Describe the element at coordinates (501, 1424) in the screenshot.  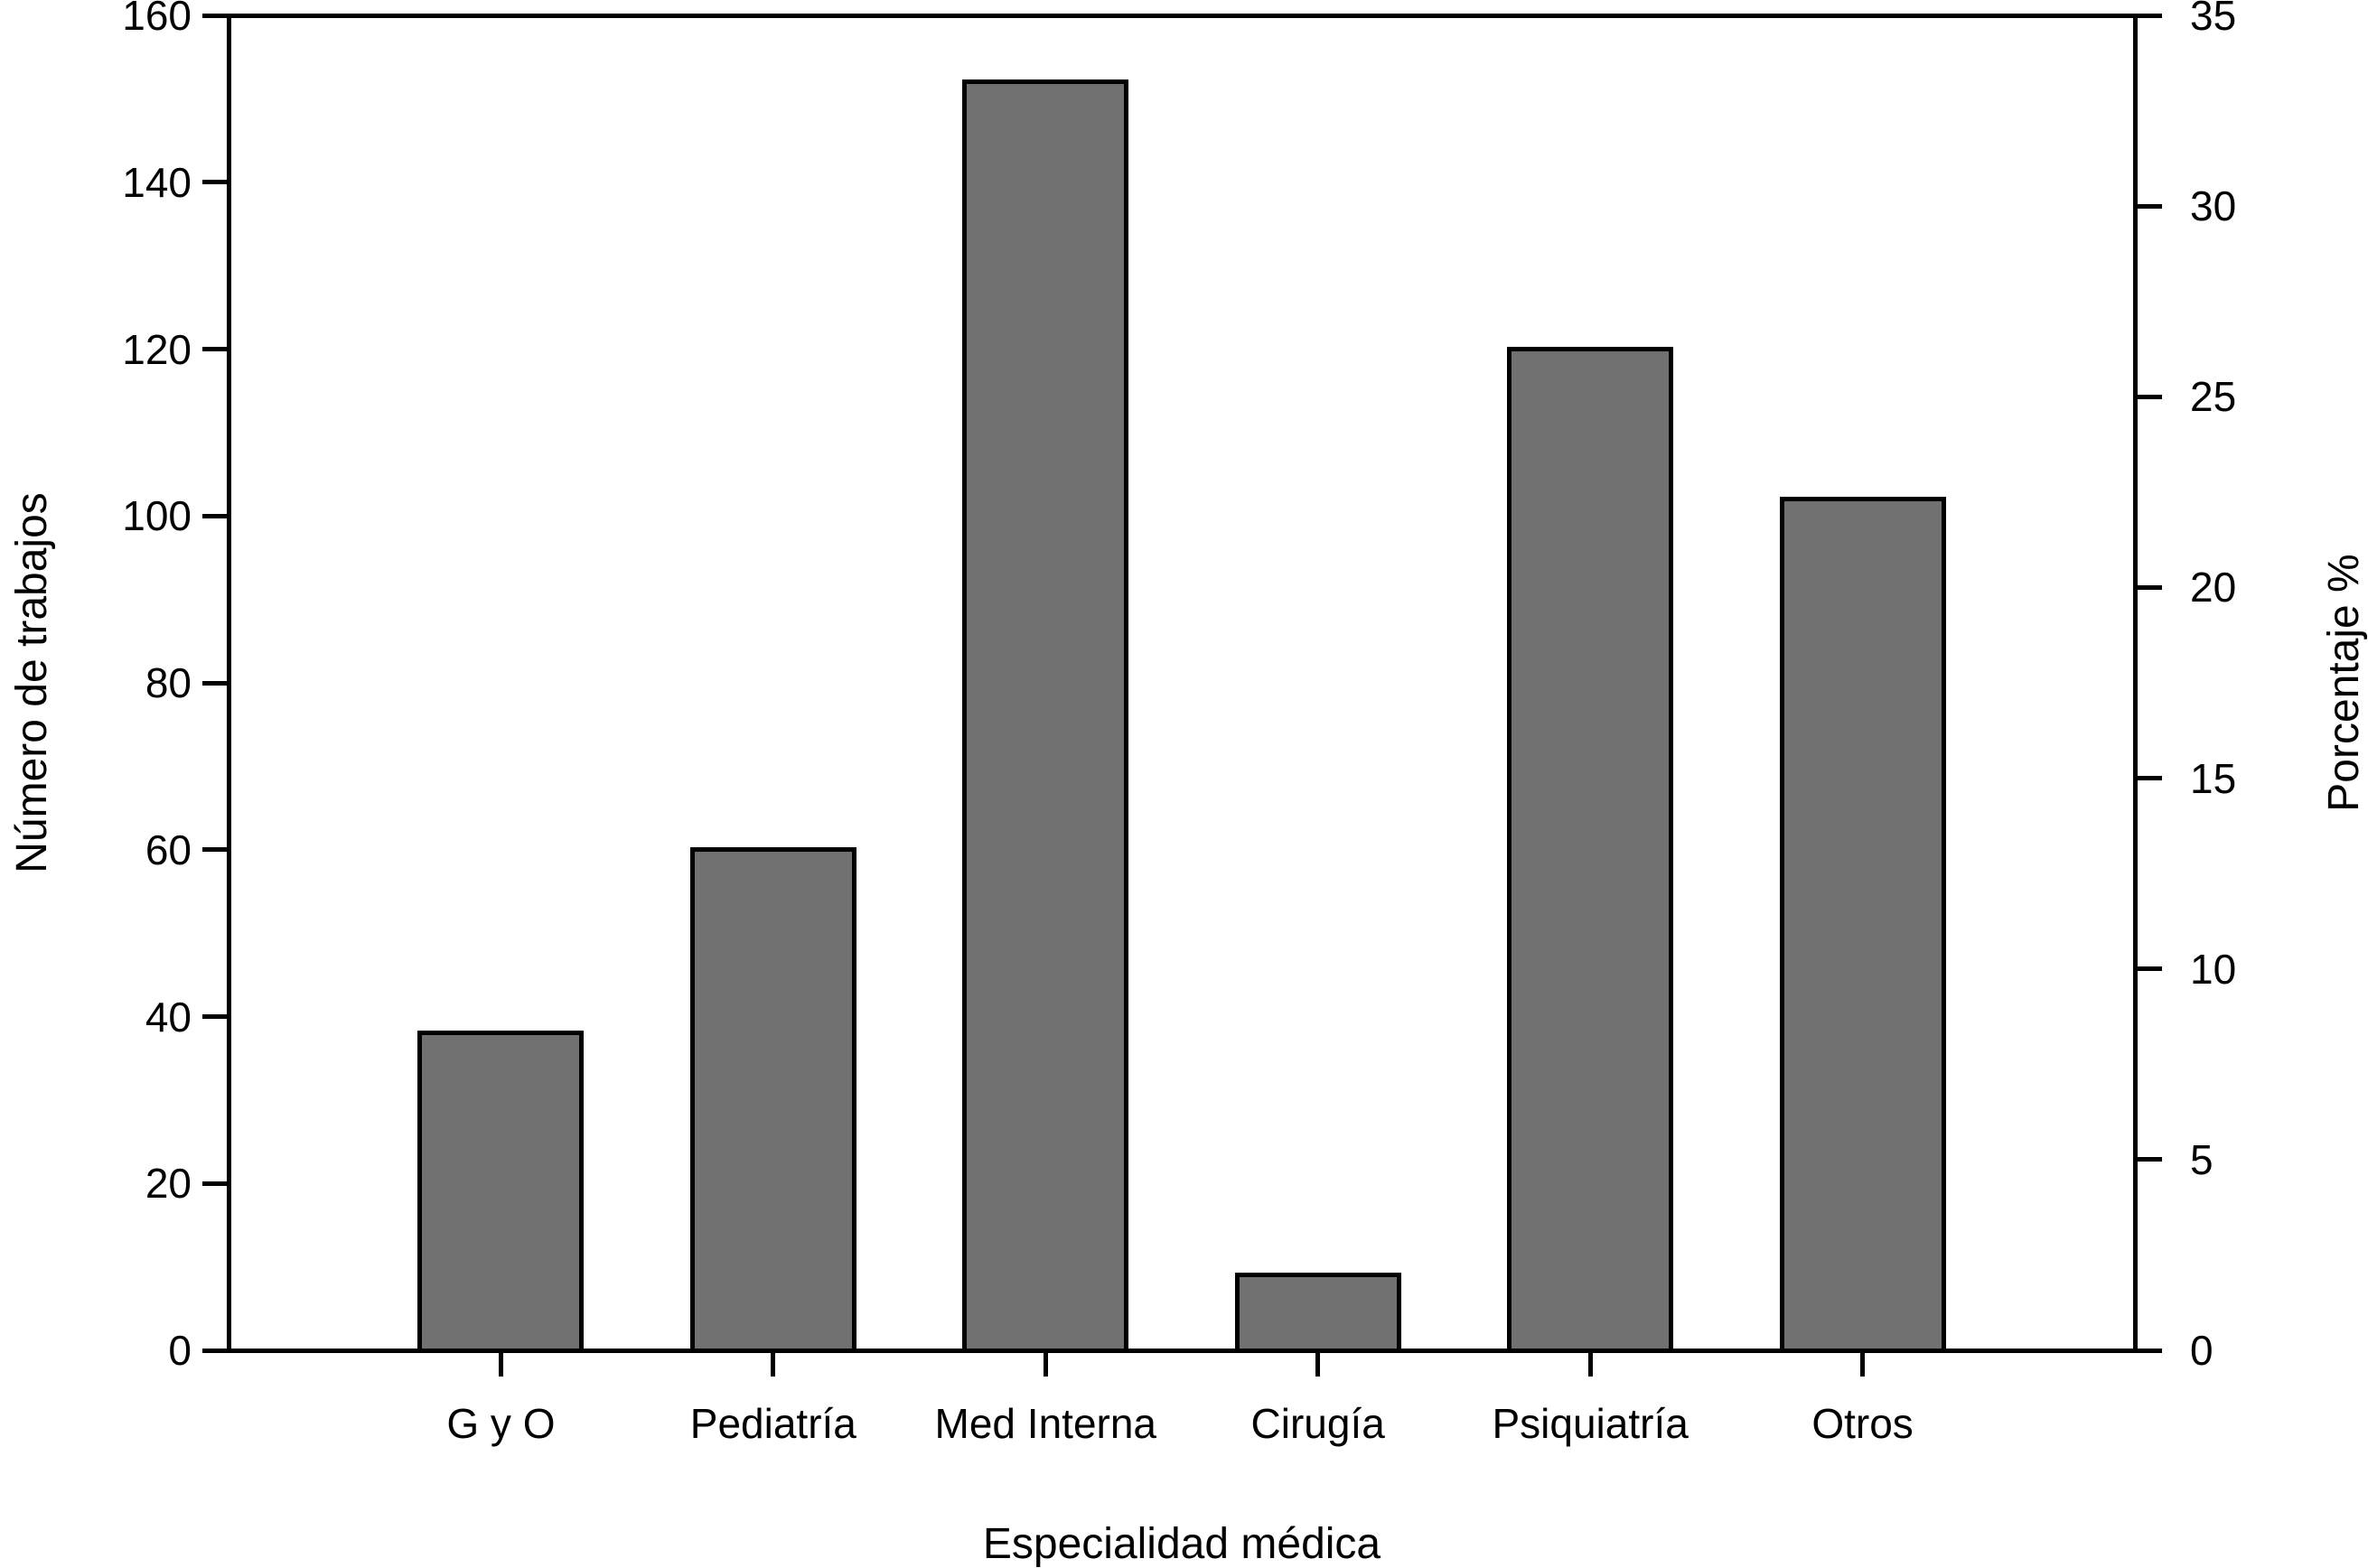
I see `x-axis-category-label: G y O` at that location.